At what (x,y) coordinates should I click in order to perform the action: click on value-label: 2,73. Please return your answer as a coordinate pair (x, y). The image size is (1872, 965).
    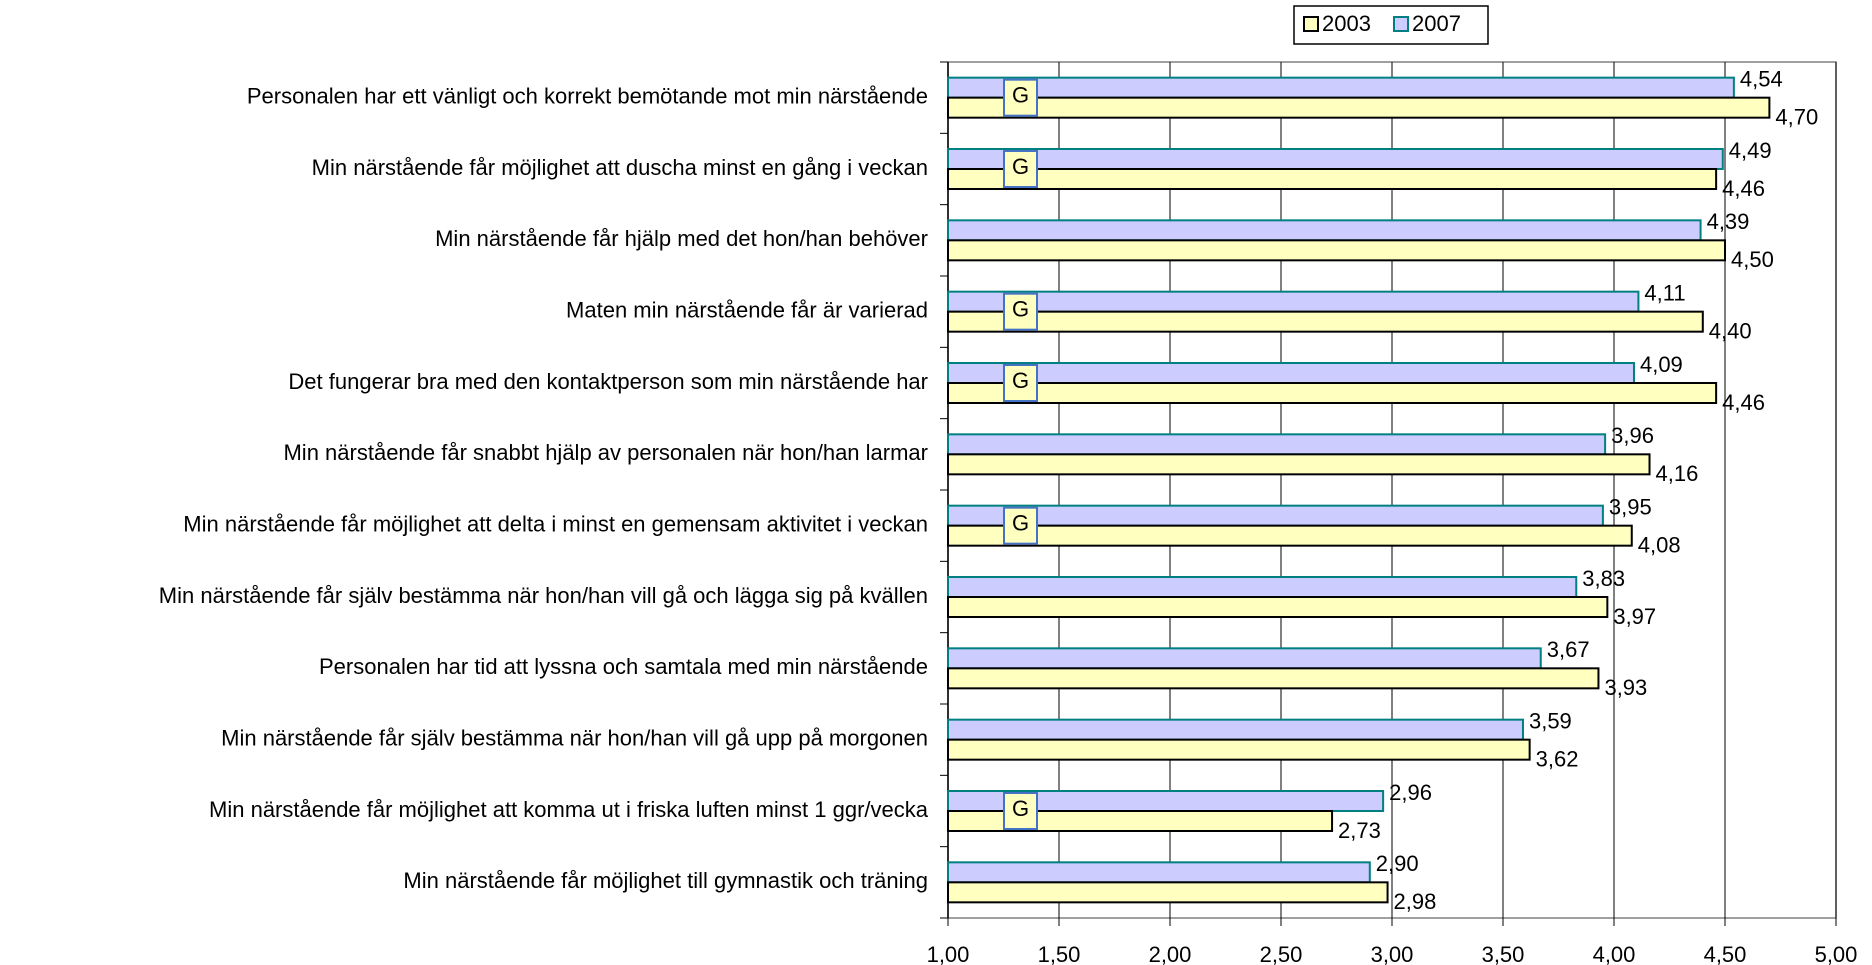
    Looking at the image, I should click on (1359, 830).